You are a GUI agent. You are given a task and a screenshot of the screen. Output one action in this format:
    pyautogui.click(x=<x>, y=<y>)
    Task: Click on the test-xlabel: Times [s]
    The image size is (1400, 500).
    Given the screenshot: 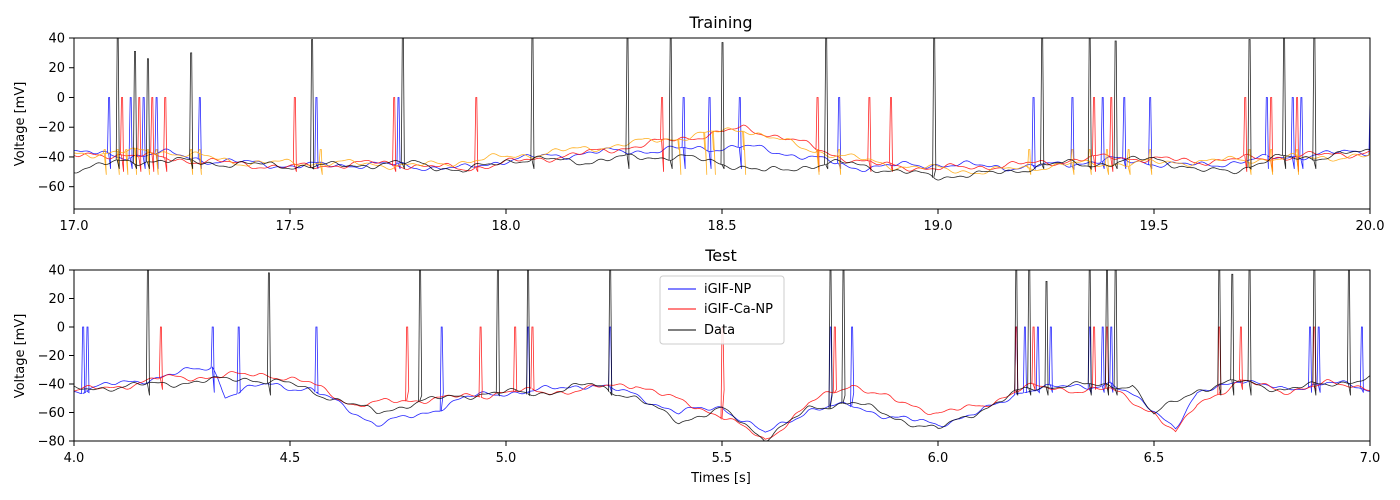 What is the action you would take?
    pyautogui.click(x=720, y=478)
    